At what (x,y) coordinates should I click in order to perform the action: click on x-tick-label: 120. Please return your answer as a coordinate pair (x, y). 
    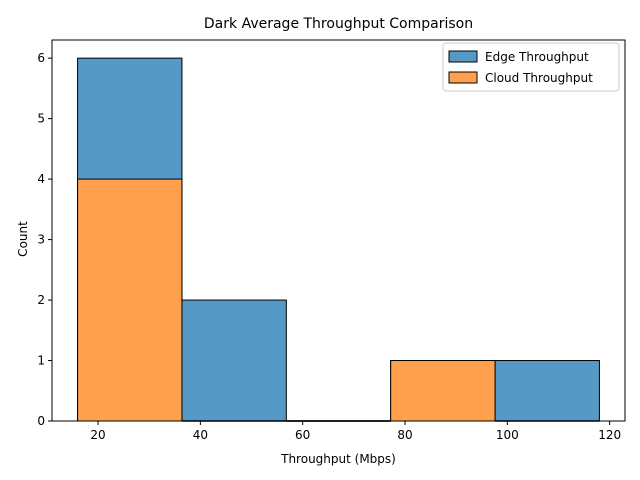
    Looking at the image, I should click on (609, 435).